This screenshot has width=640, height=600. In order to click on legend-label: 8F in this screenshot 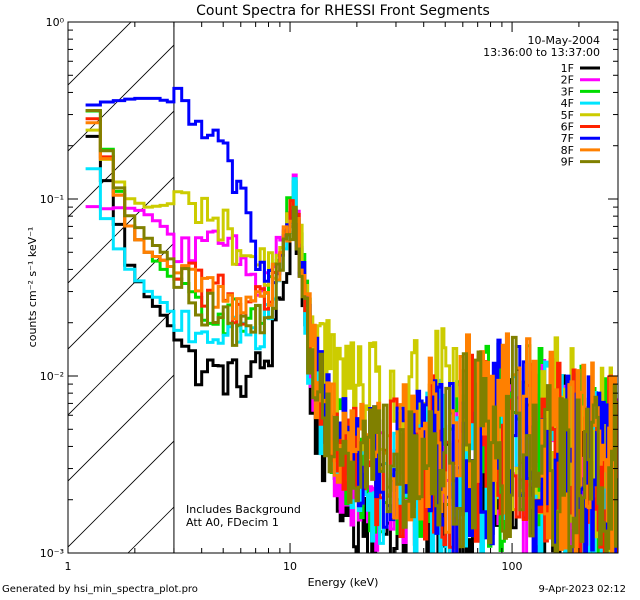, I will do `click(567, 150)`.